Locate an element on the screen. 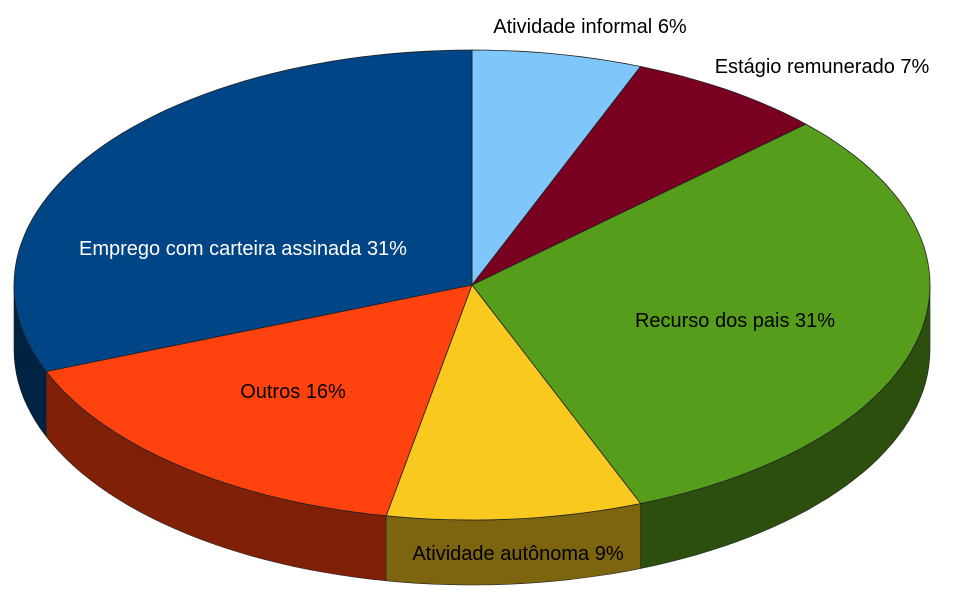 The width and height of the screenshot is (961, 592). slice-label: Emprego com carteira assinada 31% is located at coordinates (243, 249).